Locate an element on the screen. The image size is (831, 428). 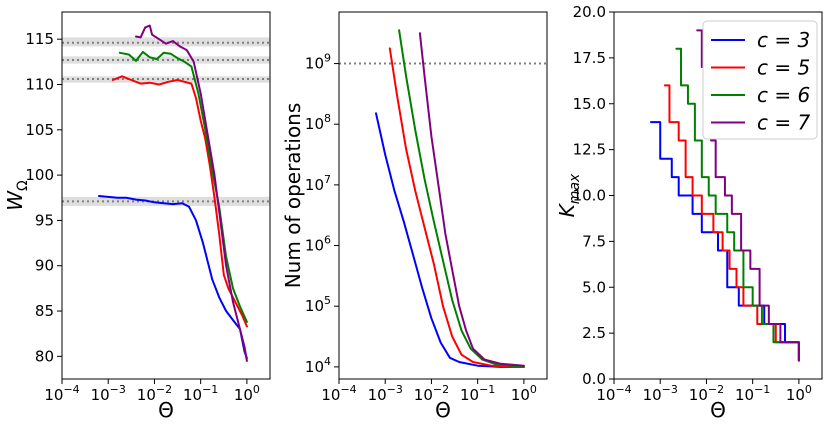
legend-label: c = 3 is located at coordinates (783, 40).